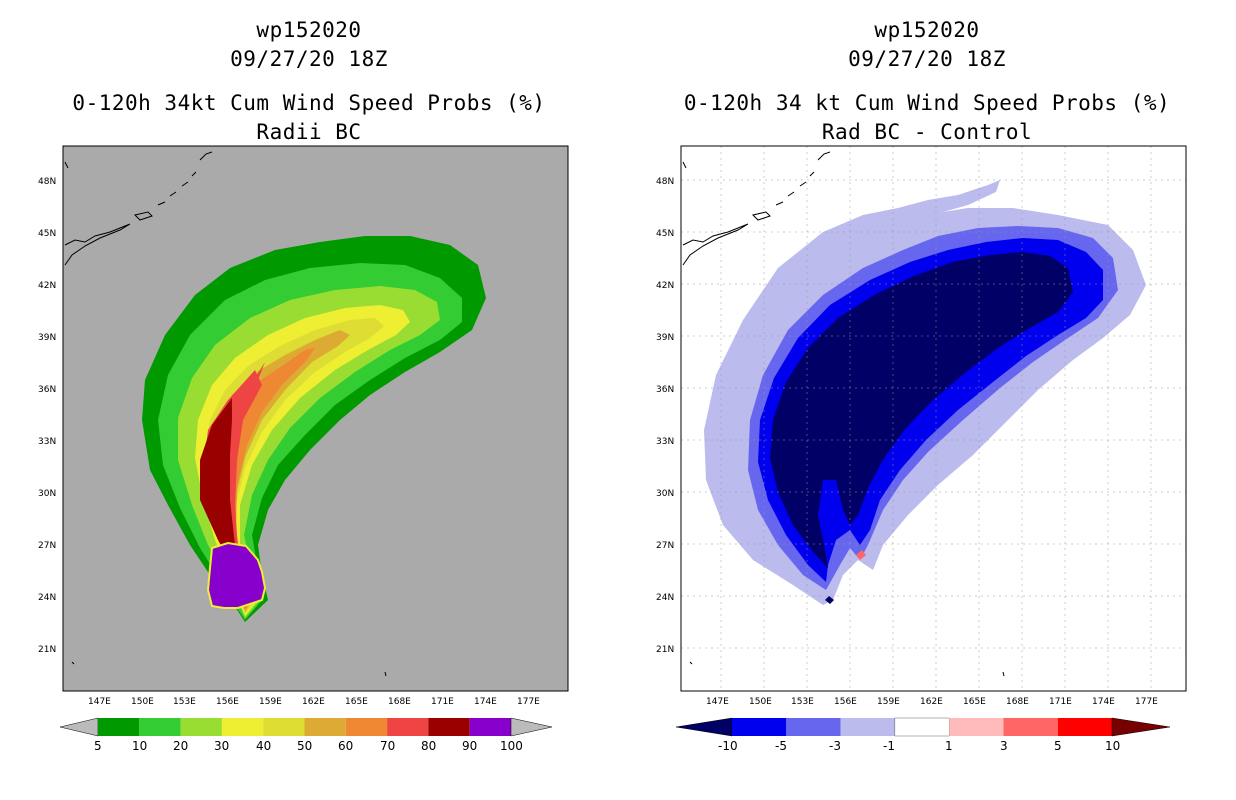  Describe the element at coordinates (98, 746) in the screenshot. I see `colorbar-label: 5` at that location.